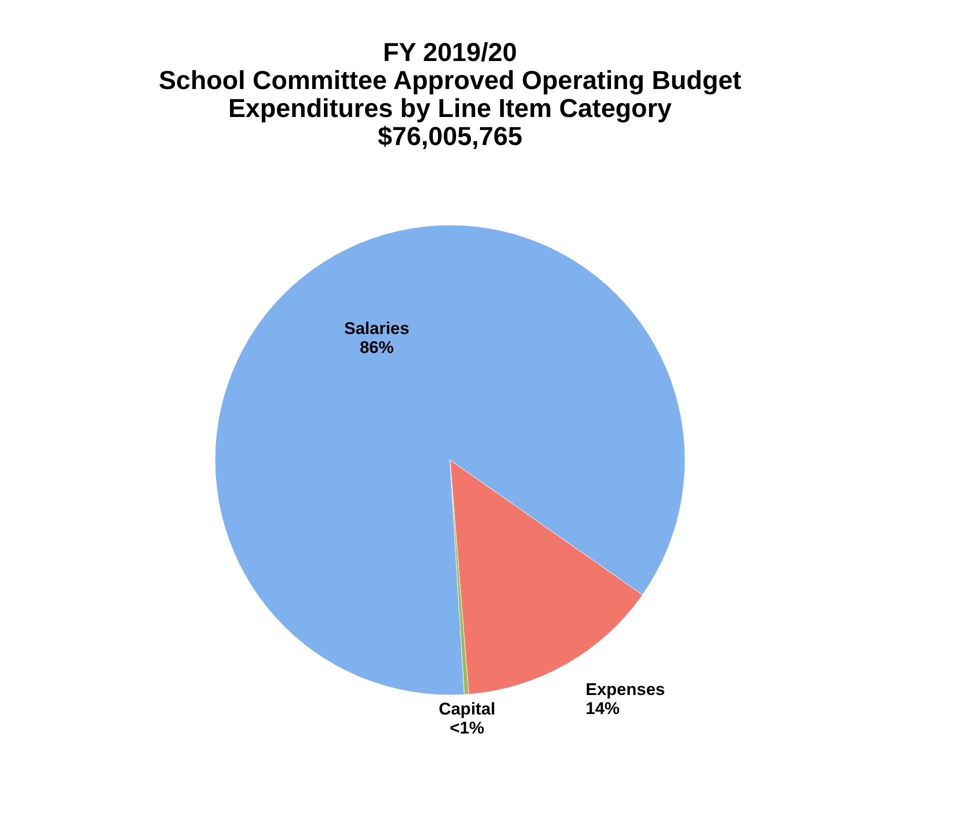 The height and width of the screenshot is (839, 954). What do you see at coordinates (626, 690) in the screenshot?
I see `slice-label: Expenses` at bounding box center [626, 690].